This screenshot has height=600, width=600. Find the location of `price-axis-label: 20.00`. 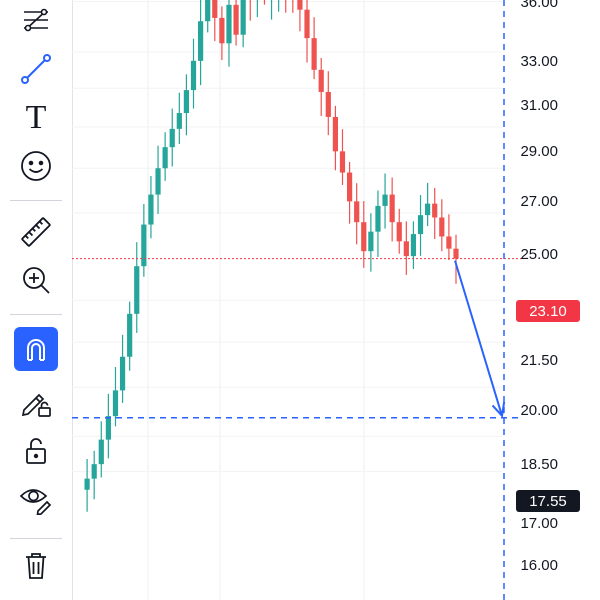

price-axis-label: 20.00 is located at coordinates (539, 410).